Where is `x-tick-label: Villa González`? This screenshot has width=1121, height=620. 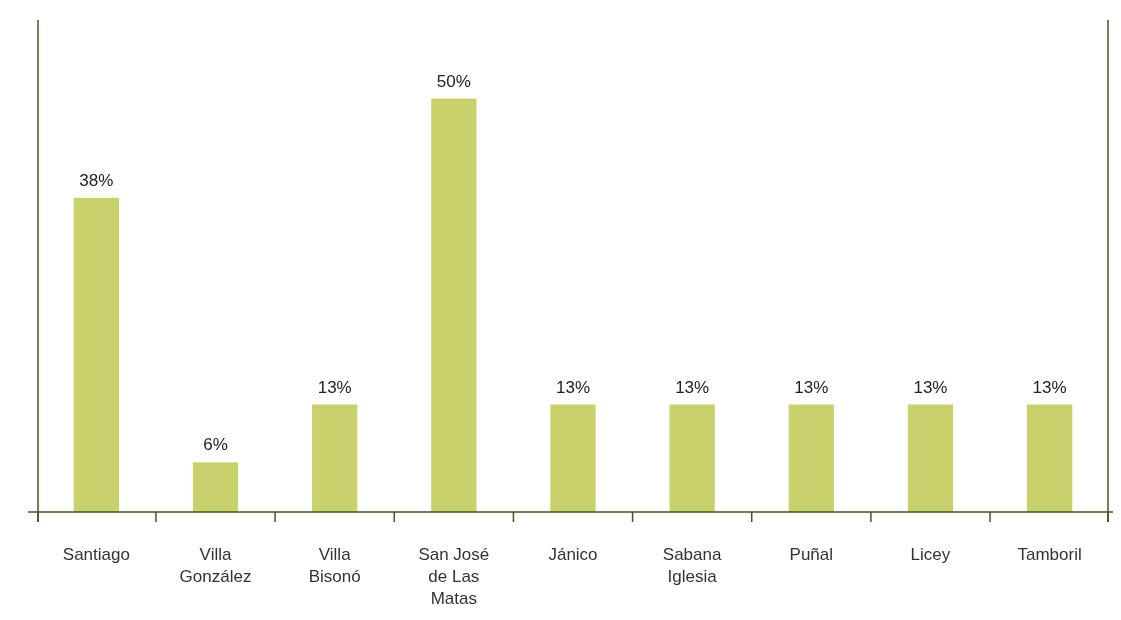 x-tick-label: Villa González is located at coordinates (215, 565).